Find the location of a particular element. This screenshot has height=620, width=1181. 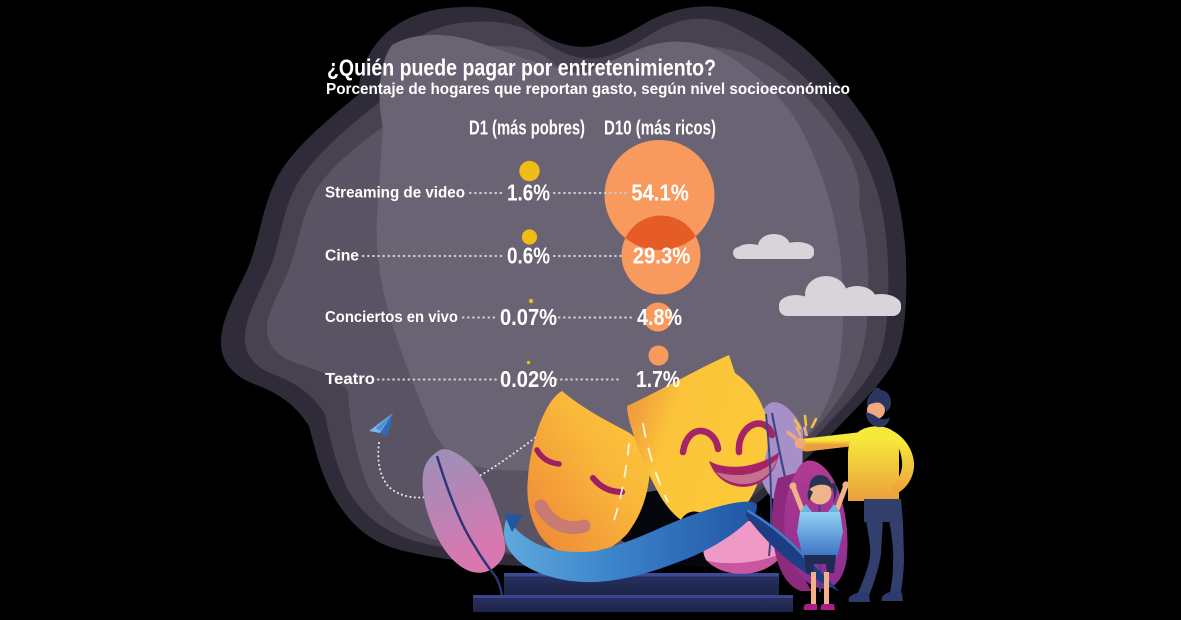

svg-text: D10 (más ricos) is located at coordinates (660, 128).